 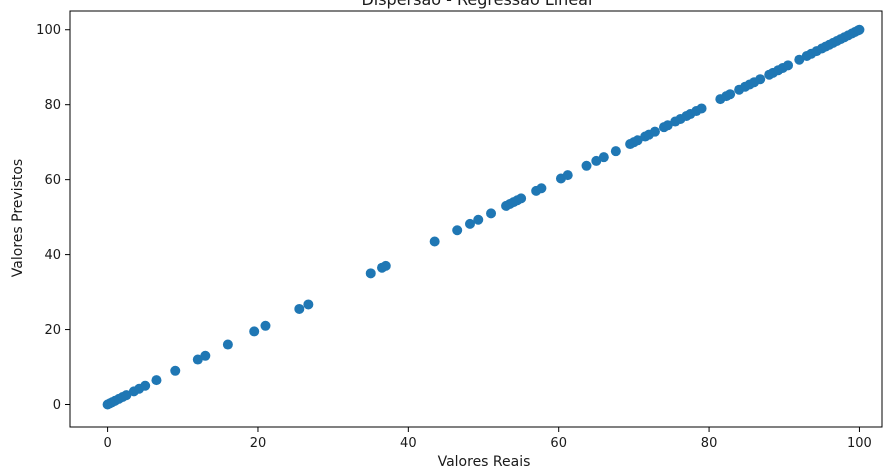 What do you see at coordinates (487, 439) in the screenshot?
I see `x-axis-ticks: 0 20 40 60 80 100` at bounding box center [487, 439].